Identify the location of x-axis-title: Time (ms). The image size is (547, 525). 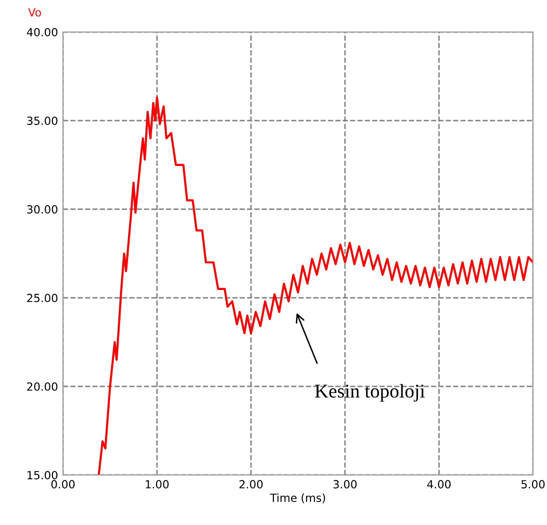
(298, 498).